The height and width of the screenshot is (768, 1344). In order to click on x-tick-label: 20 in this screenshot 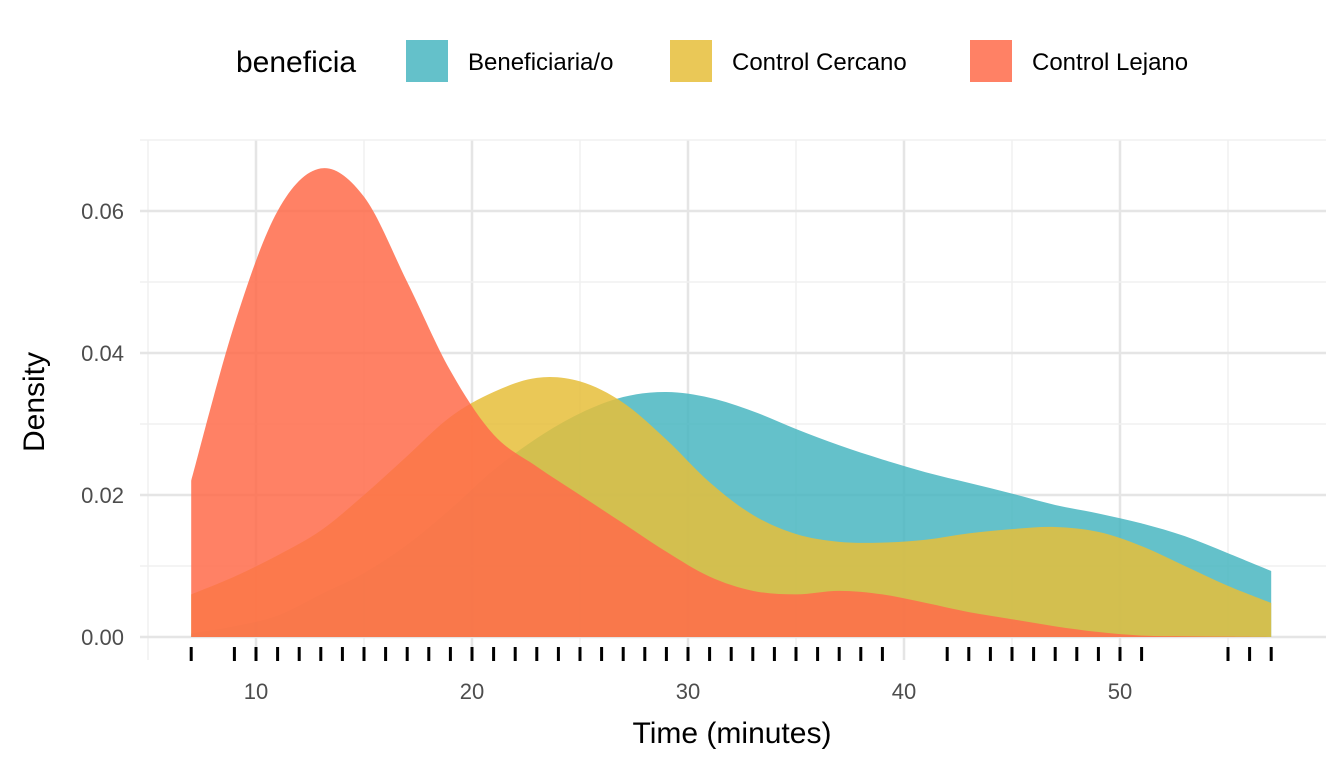, I will do `click(472, 691)`.